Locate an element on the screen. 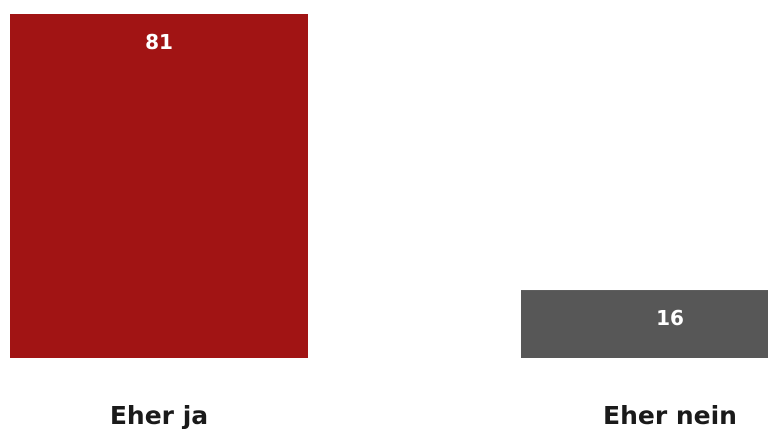 The image size is (768, 430). value-label-eher-nein: 16 is located at coordinates (670, 318).